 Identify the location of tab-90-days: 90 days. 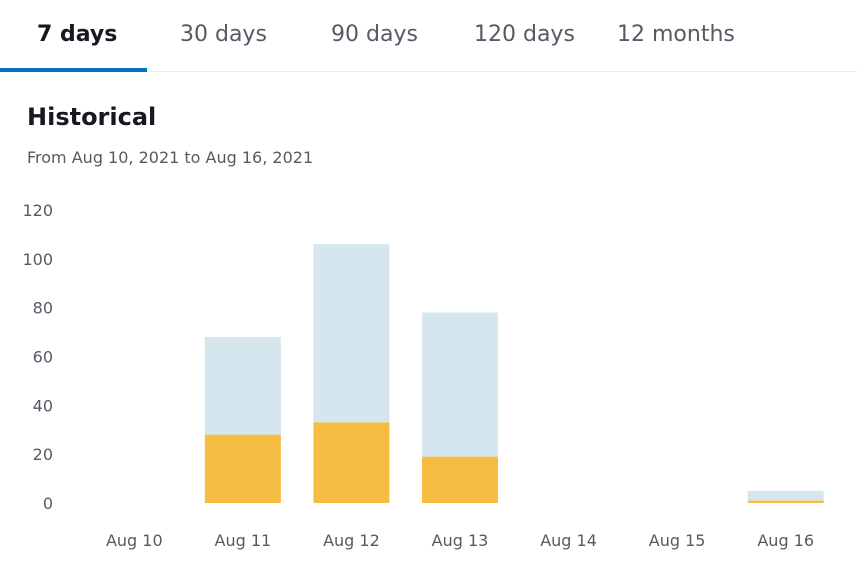
(374, 34).